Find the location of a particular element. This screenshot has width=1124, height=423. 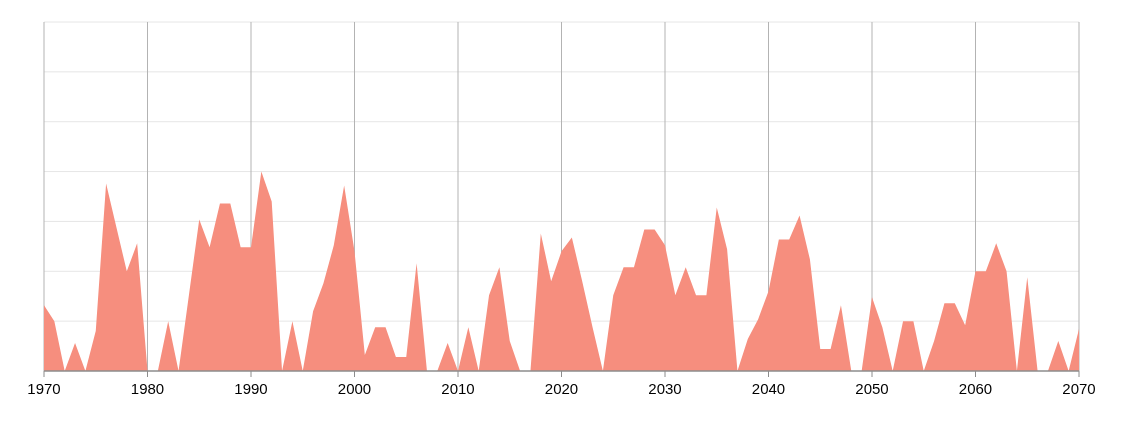

x-tick-label: 2060 is located at coordinates (975, 388).